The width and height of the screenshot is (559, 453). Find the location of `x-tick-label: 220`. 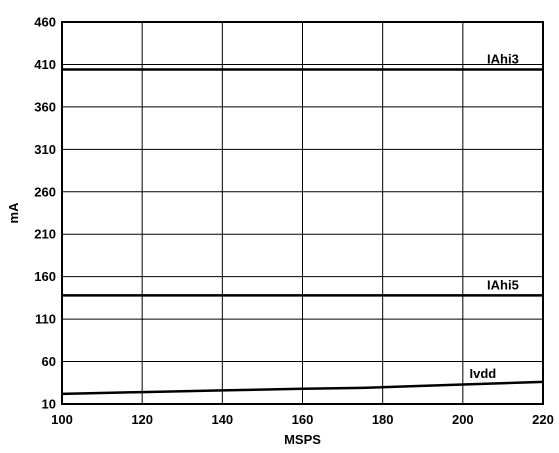

x-tick-label: 220 is located at coordinates (543, 419).